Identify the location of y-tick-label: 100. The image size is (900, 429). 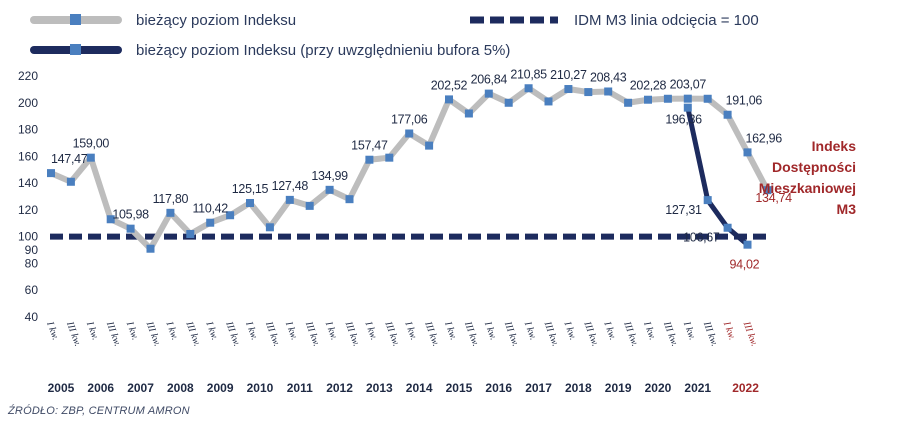
(28, 237).